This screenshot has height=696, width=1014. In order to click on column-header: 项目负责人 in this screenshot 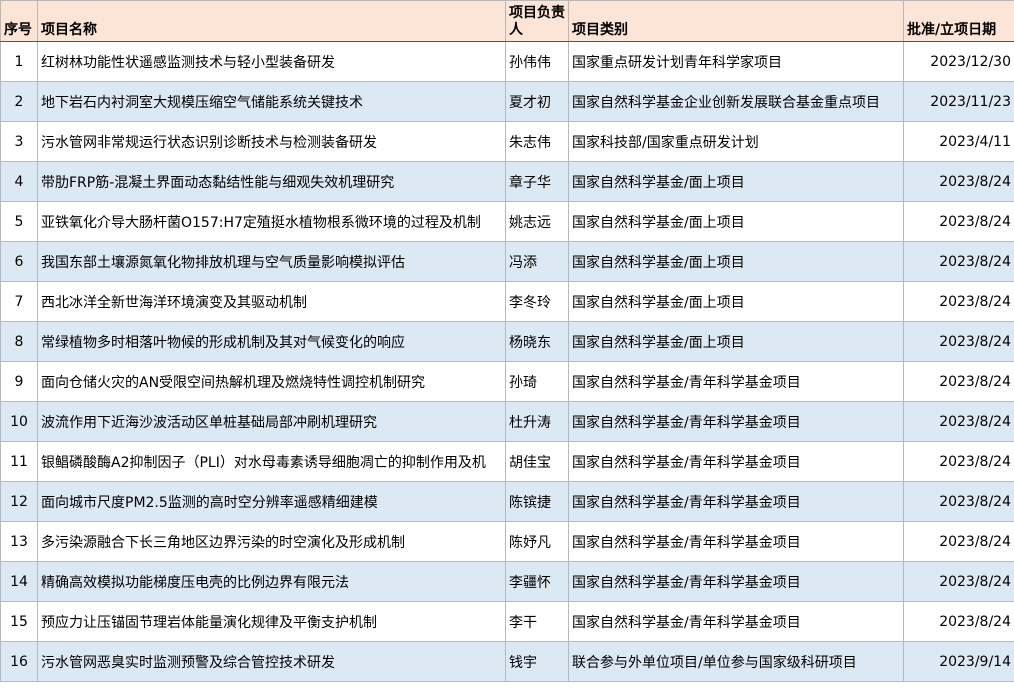, I will do `click(537, 21)`.